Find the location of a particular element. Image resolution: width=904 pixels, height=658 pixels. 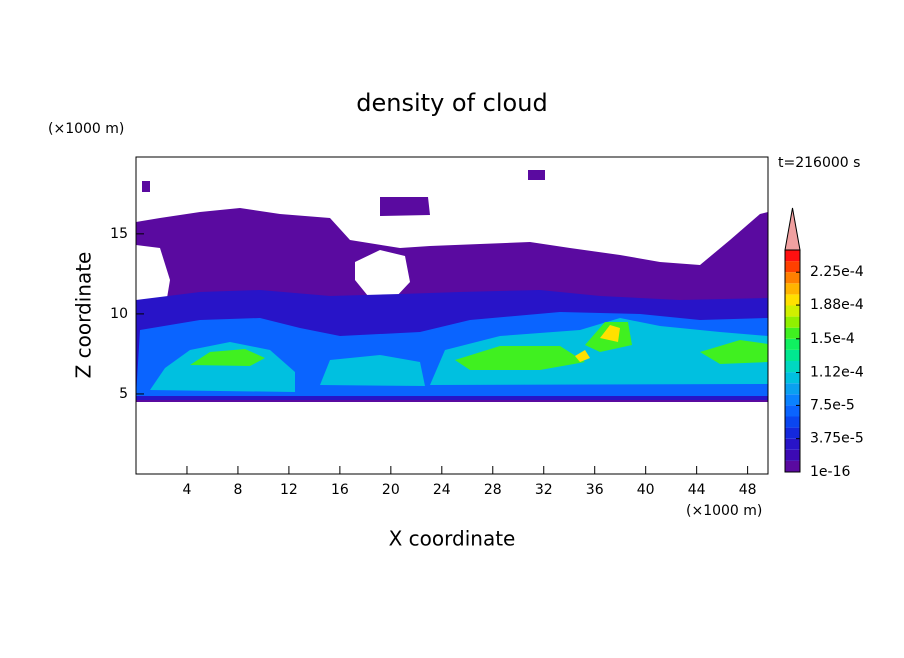

x-tick-label: 24 is located at coordinates (442, 490).